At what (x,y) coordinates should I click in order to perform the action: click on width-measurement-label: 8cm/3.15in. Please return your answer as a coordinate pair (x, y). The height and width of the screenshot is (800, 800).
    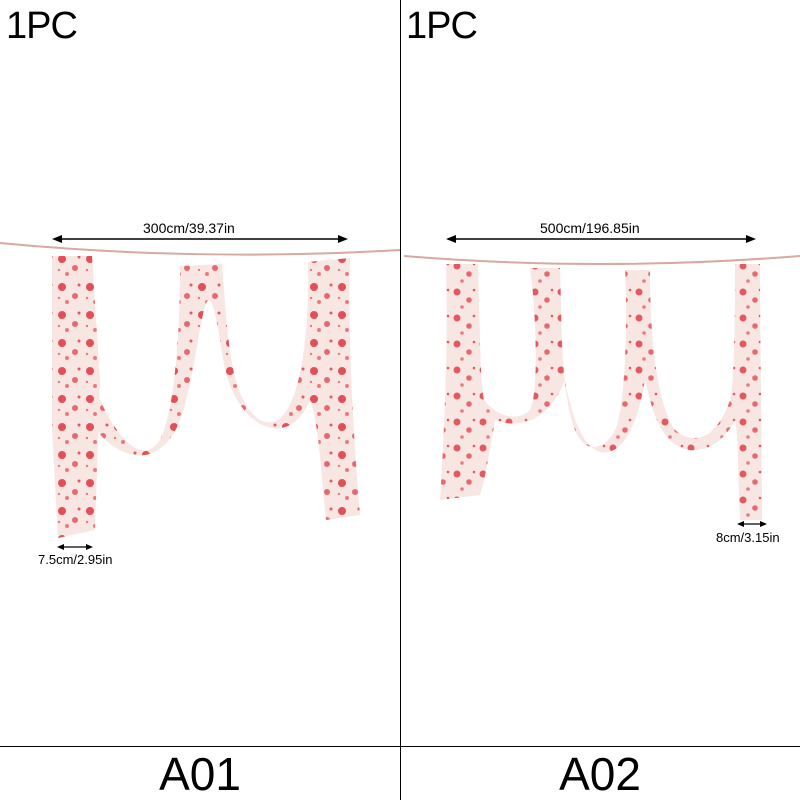
    Looking at the image, I should click on (748, 537).